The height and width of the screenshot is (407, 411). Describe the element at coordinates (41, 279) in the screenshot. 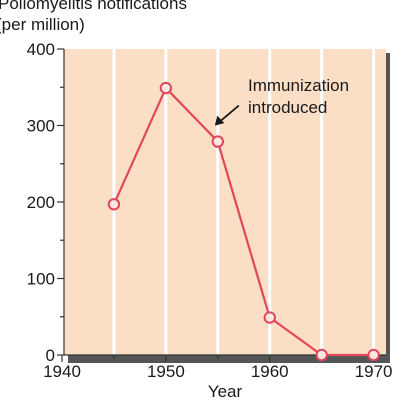

I see `y-tick-label-100: 100` at that location.